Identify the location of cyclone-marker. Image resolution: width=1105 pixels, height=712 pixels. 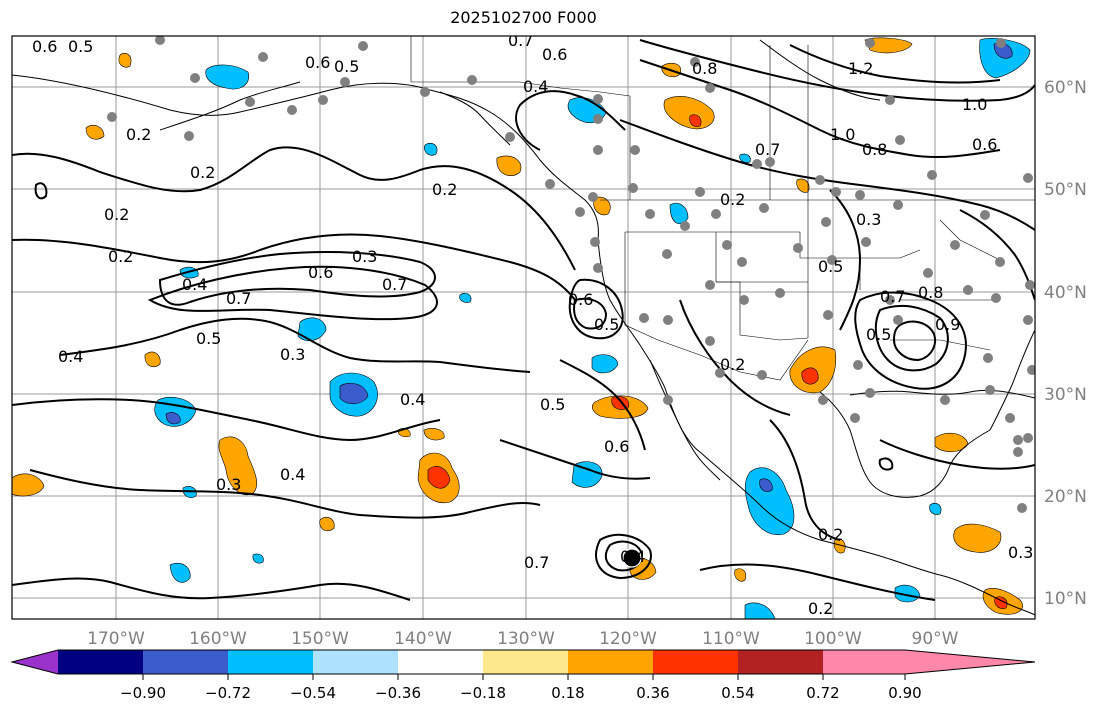
(632, 558).